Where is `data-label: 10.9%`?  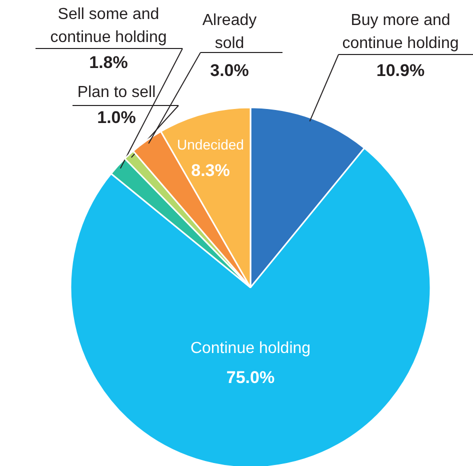
data-label: 10.9% is located at coordinates (400, 70).